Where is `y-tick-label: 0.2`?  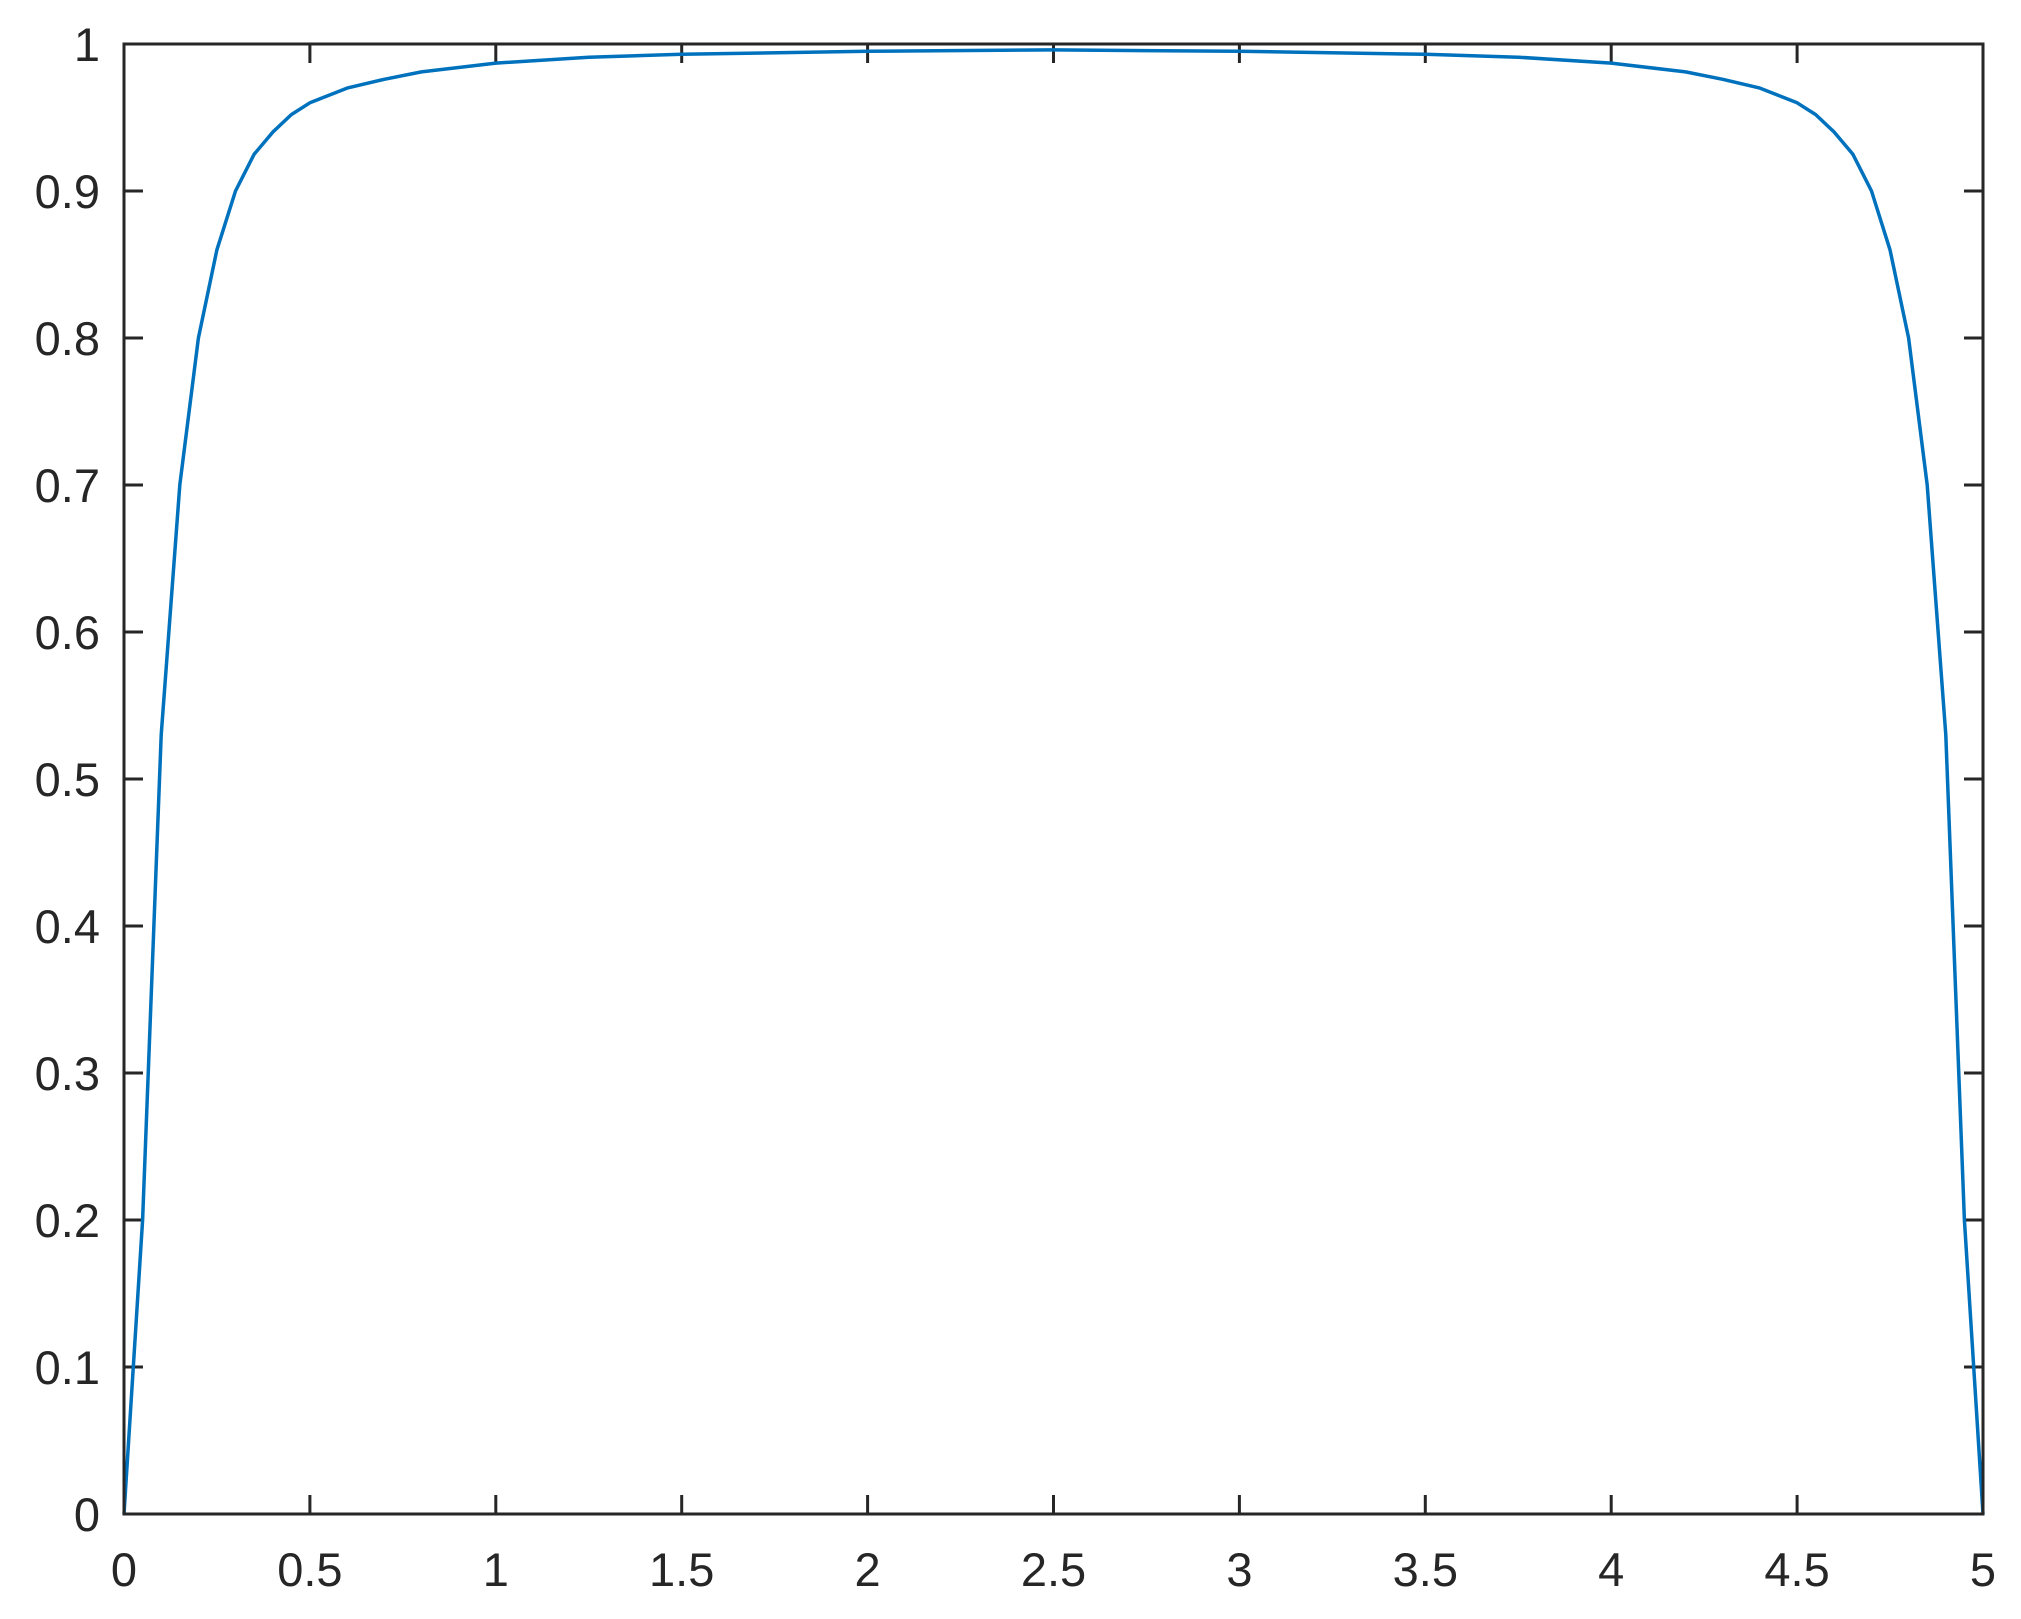
y-tick-label: 0.2 is located at coordinates (67, 1220).